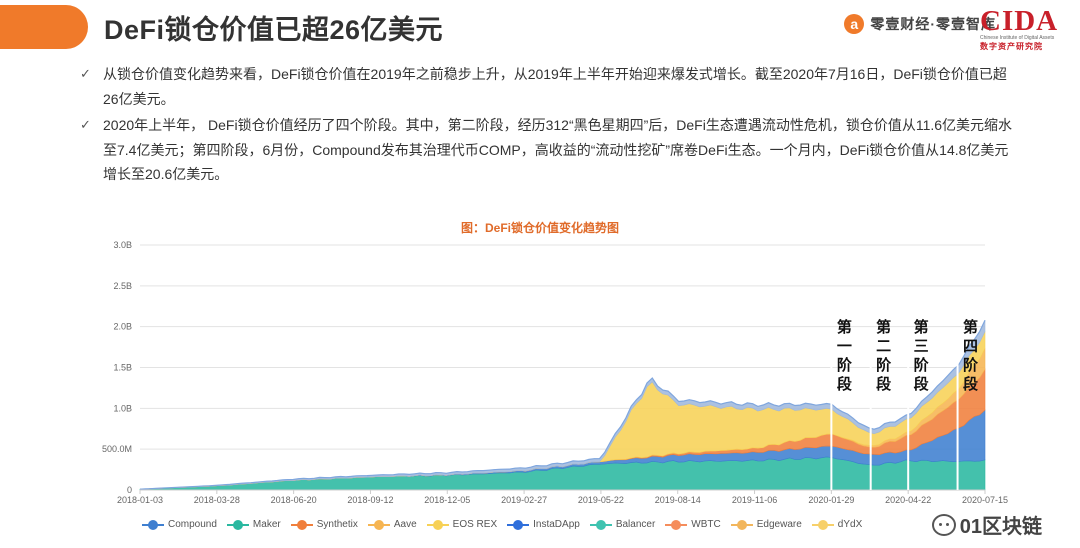  What do you see at coordinates (266, 524) in the screenshot?
I see `legend-label: Maker` at bounding box center [266, 524].